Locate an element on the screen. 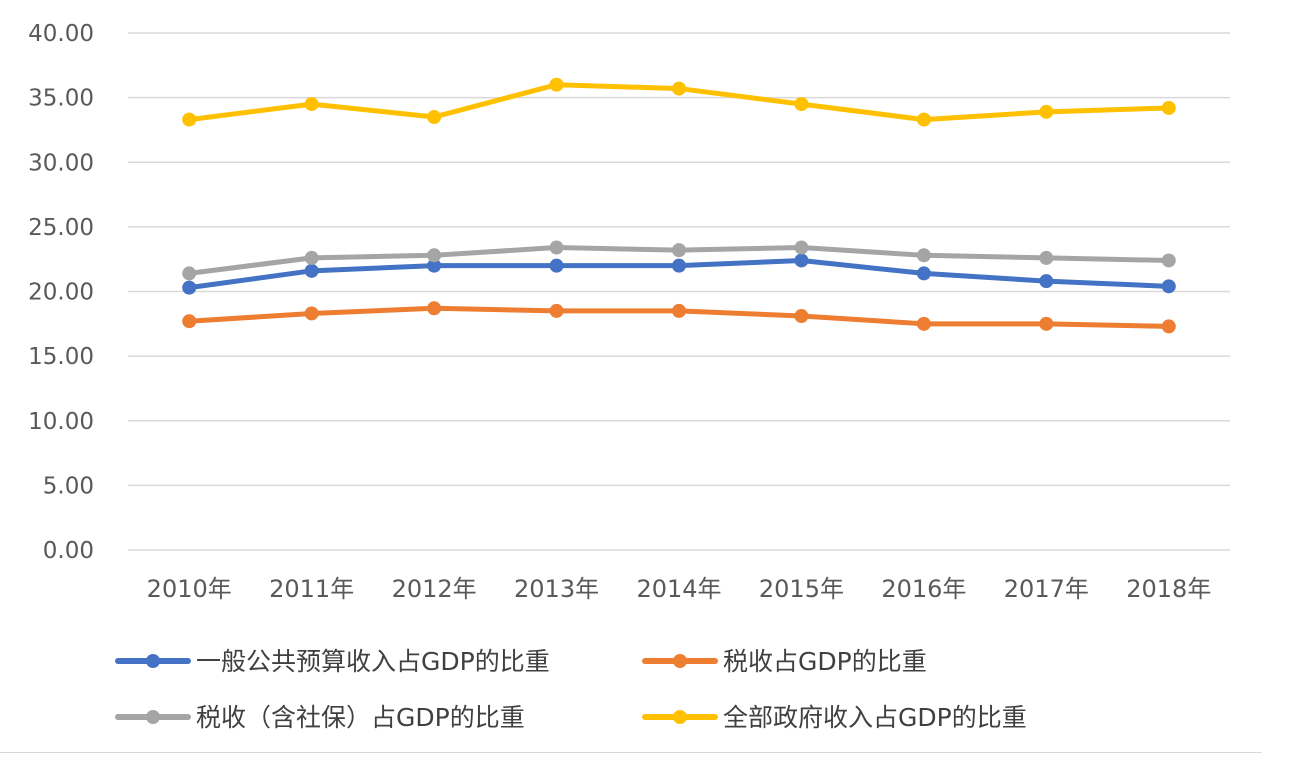 This screenshot has width=1295, height=766. legend-item: 税收占GDP的比重 is located at coordinates (784, 661).